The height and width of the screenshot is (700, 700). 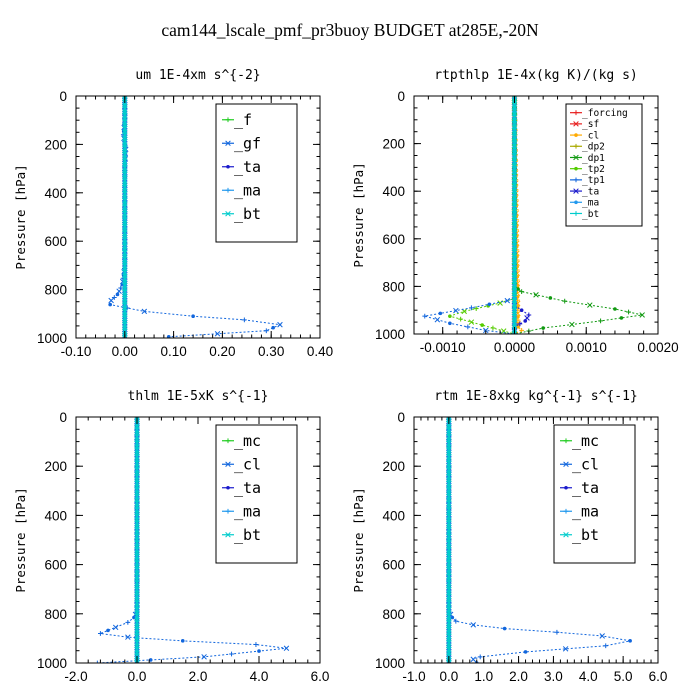 What do you see at coordinates (593, 169) in the screenshot?
I see `legend-label: _tp2` at bounding box center [593, 169].